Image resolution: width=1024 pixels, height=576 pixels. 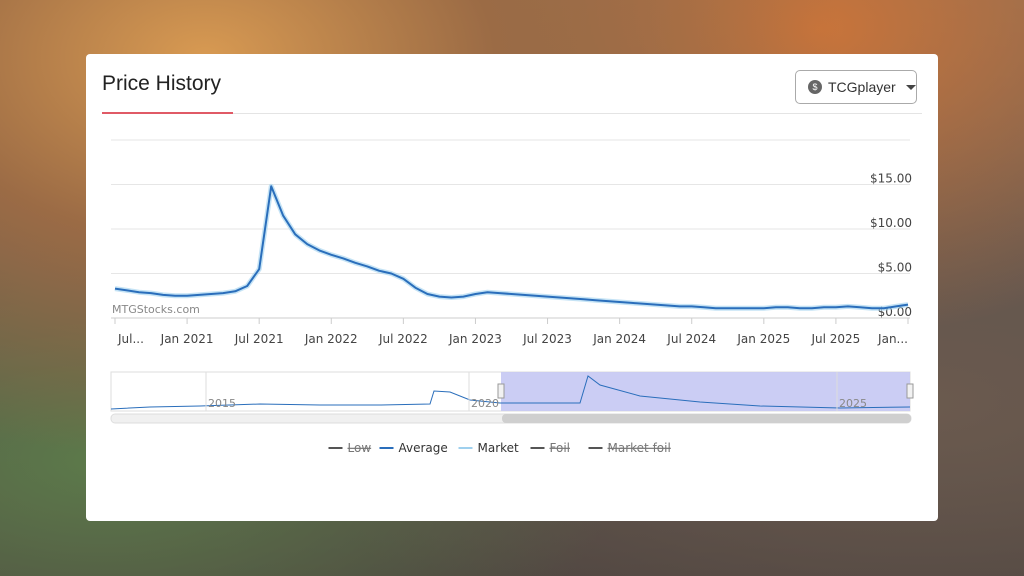 What do you see at coordinates (475, 339) in the screenshot?
I see `x-tick-label: Jan 2023` at bounding box center [475, 339].